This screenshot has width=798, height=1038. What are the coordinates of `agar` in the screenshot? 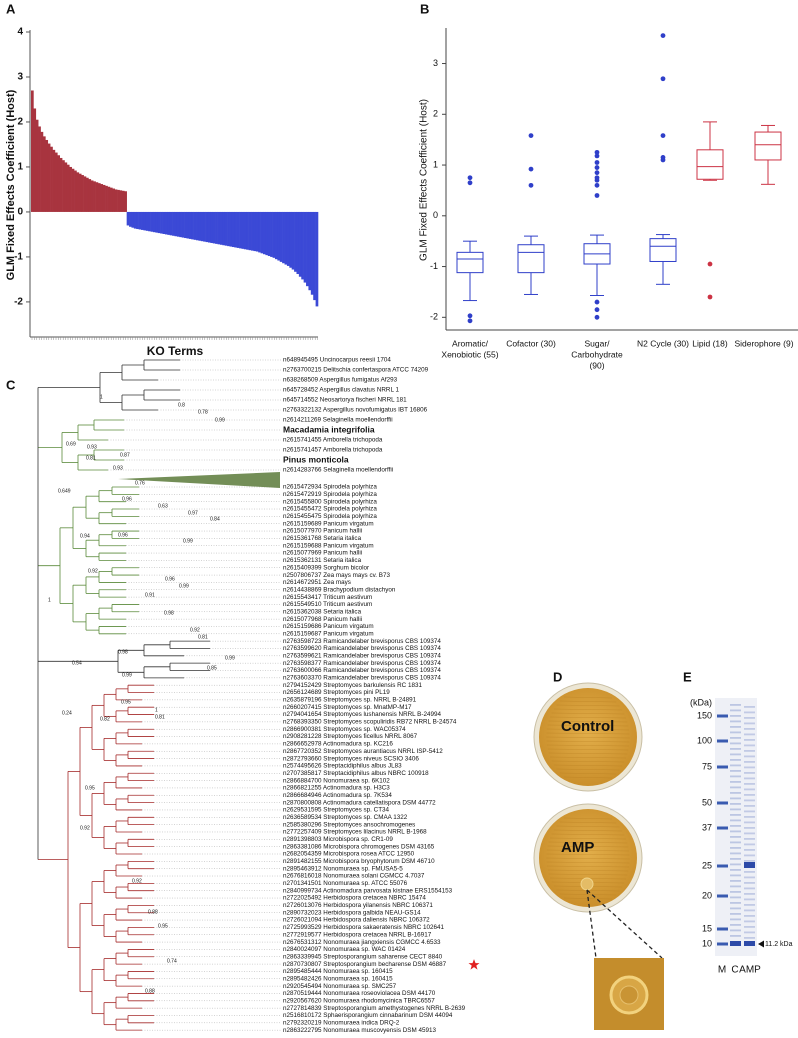 It's located at (588, 737).